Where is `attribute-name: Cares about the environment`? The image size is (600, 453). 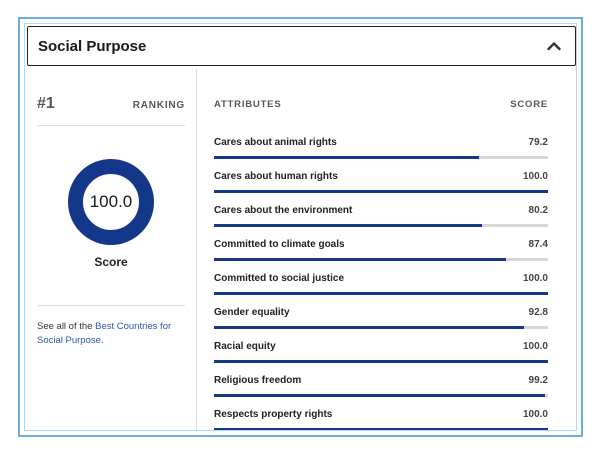
attribute-name: Cares about the environment is located at coordinates (283, 210).